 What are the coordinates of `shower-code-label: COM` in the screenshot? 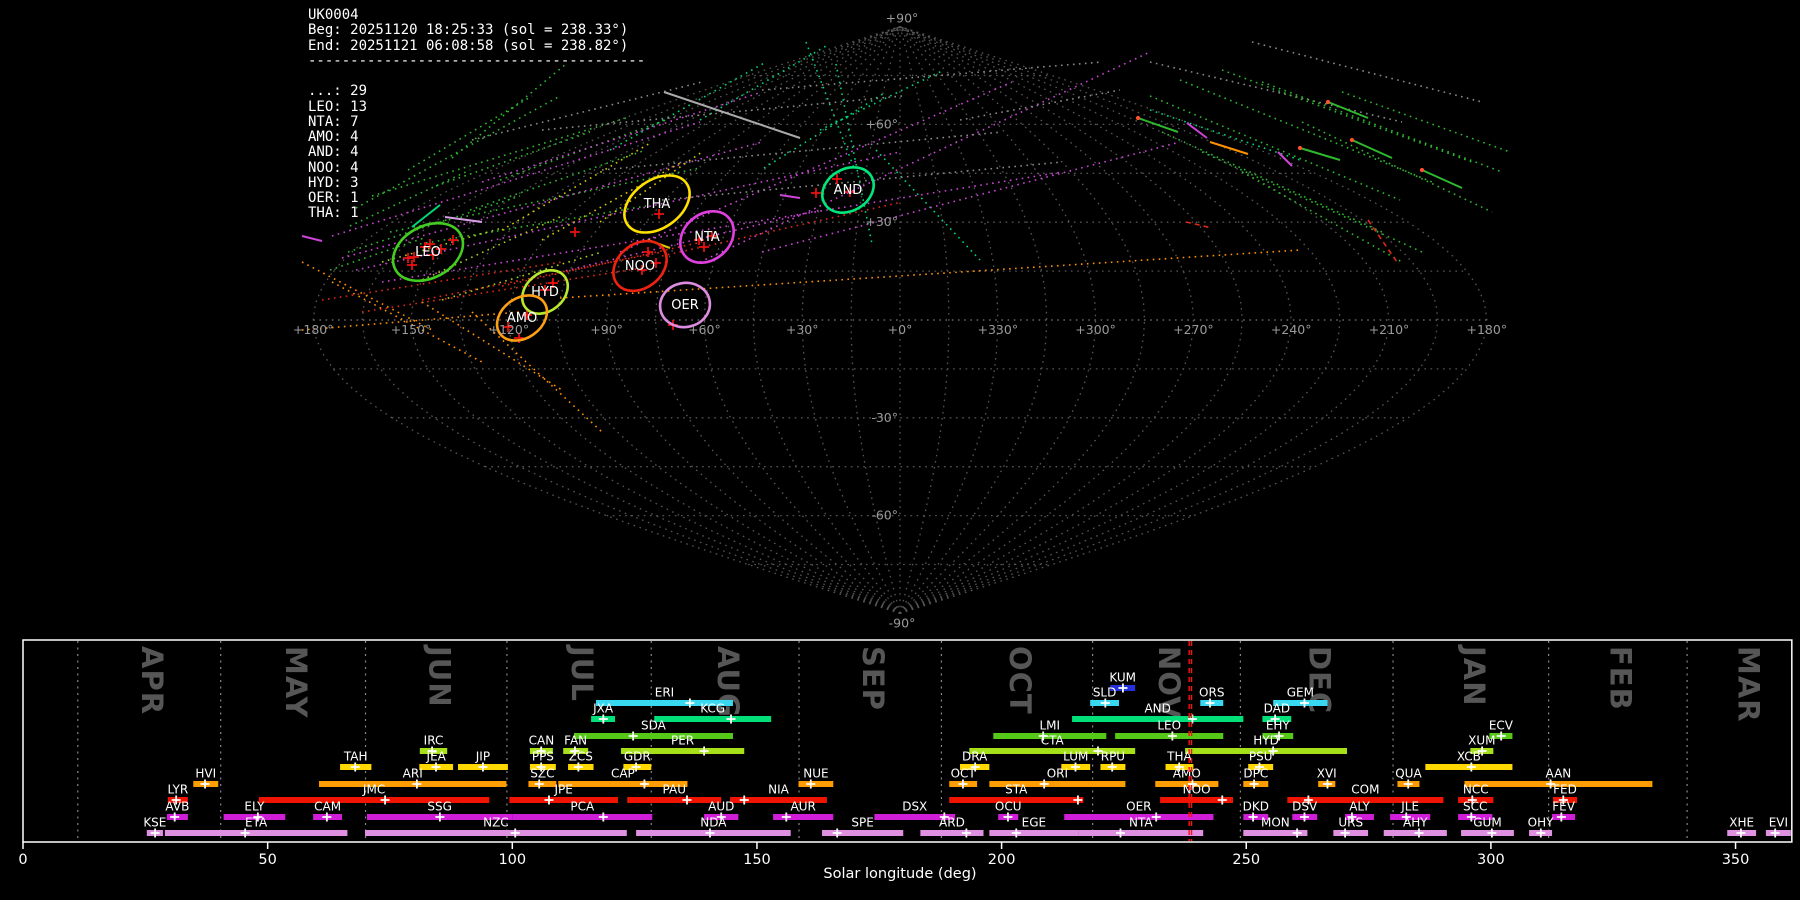 It's located at (1365, 790).